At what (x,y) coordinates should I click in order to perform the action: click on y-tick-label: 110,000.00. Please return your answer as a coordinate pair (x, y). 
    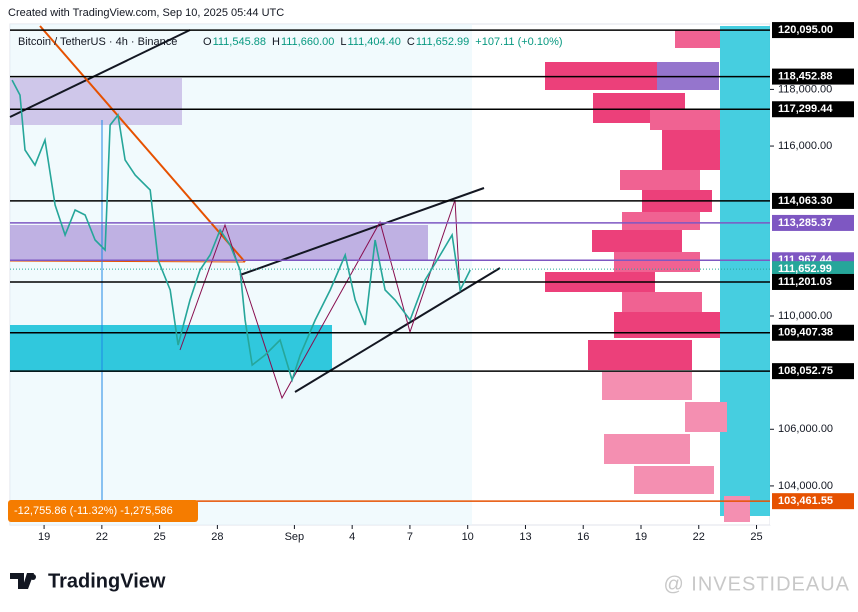
    Looking at the image, I should click on (805, 316).